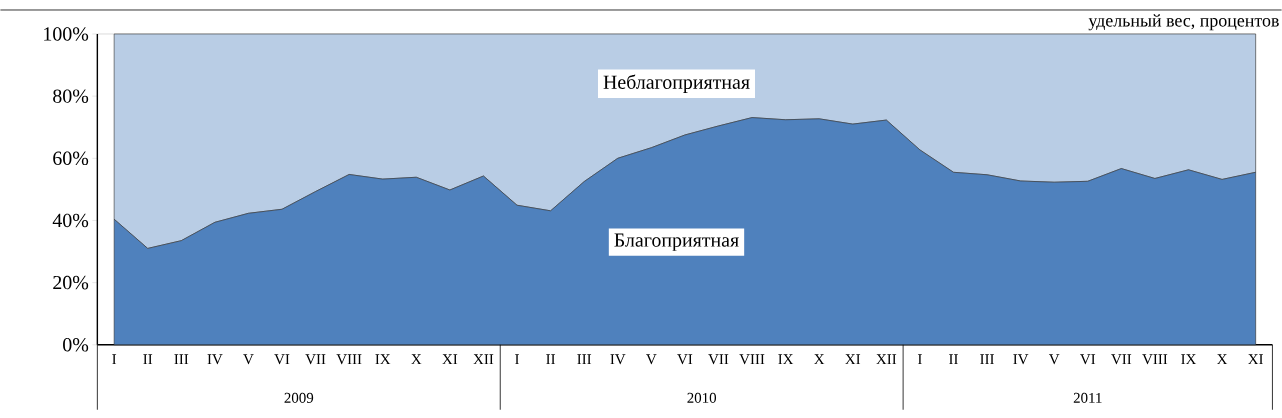 This screenshot has width=1282, height=418. Describe the element at coordinates (299, 398) in the screenshot. I see `text: 2009` at that location.